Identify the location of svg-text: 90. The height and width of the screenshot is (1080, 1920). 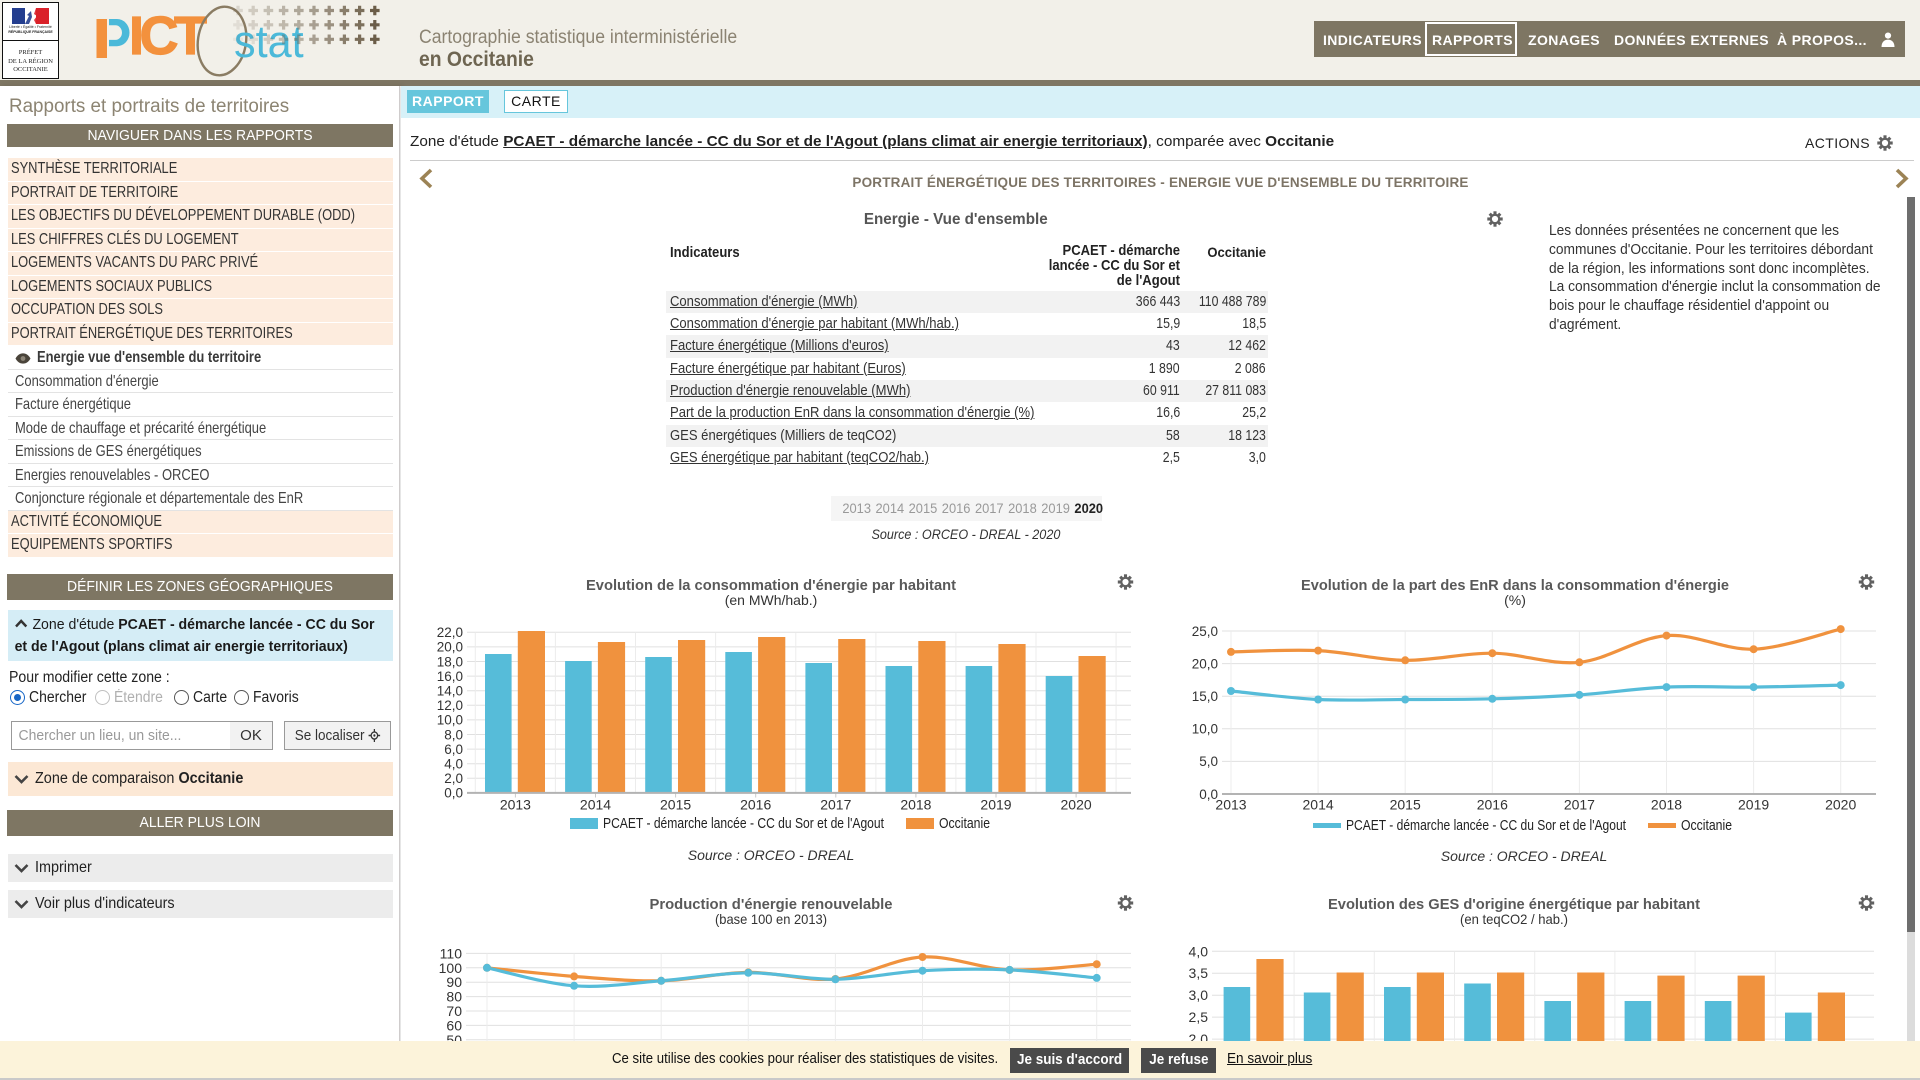
(454, 982).